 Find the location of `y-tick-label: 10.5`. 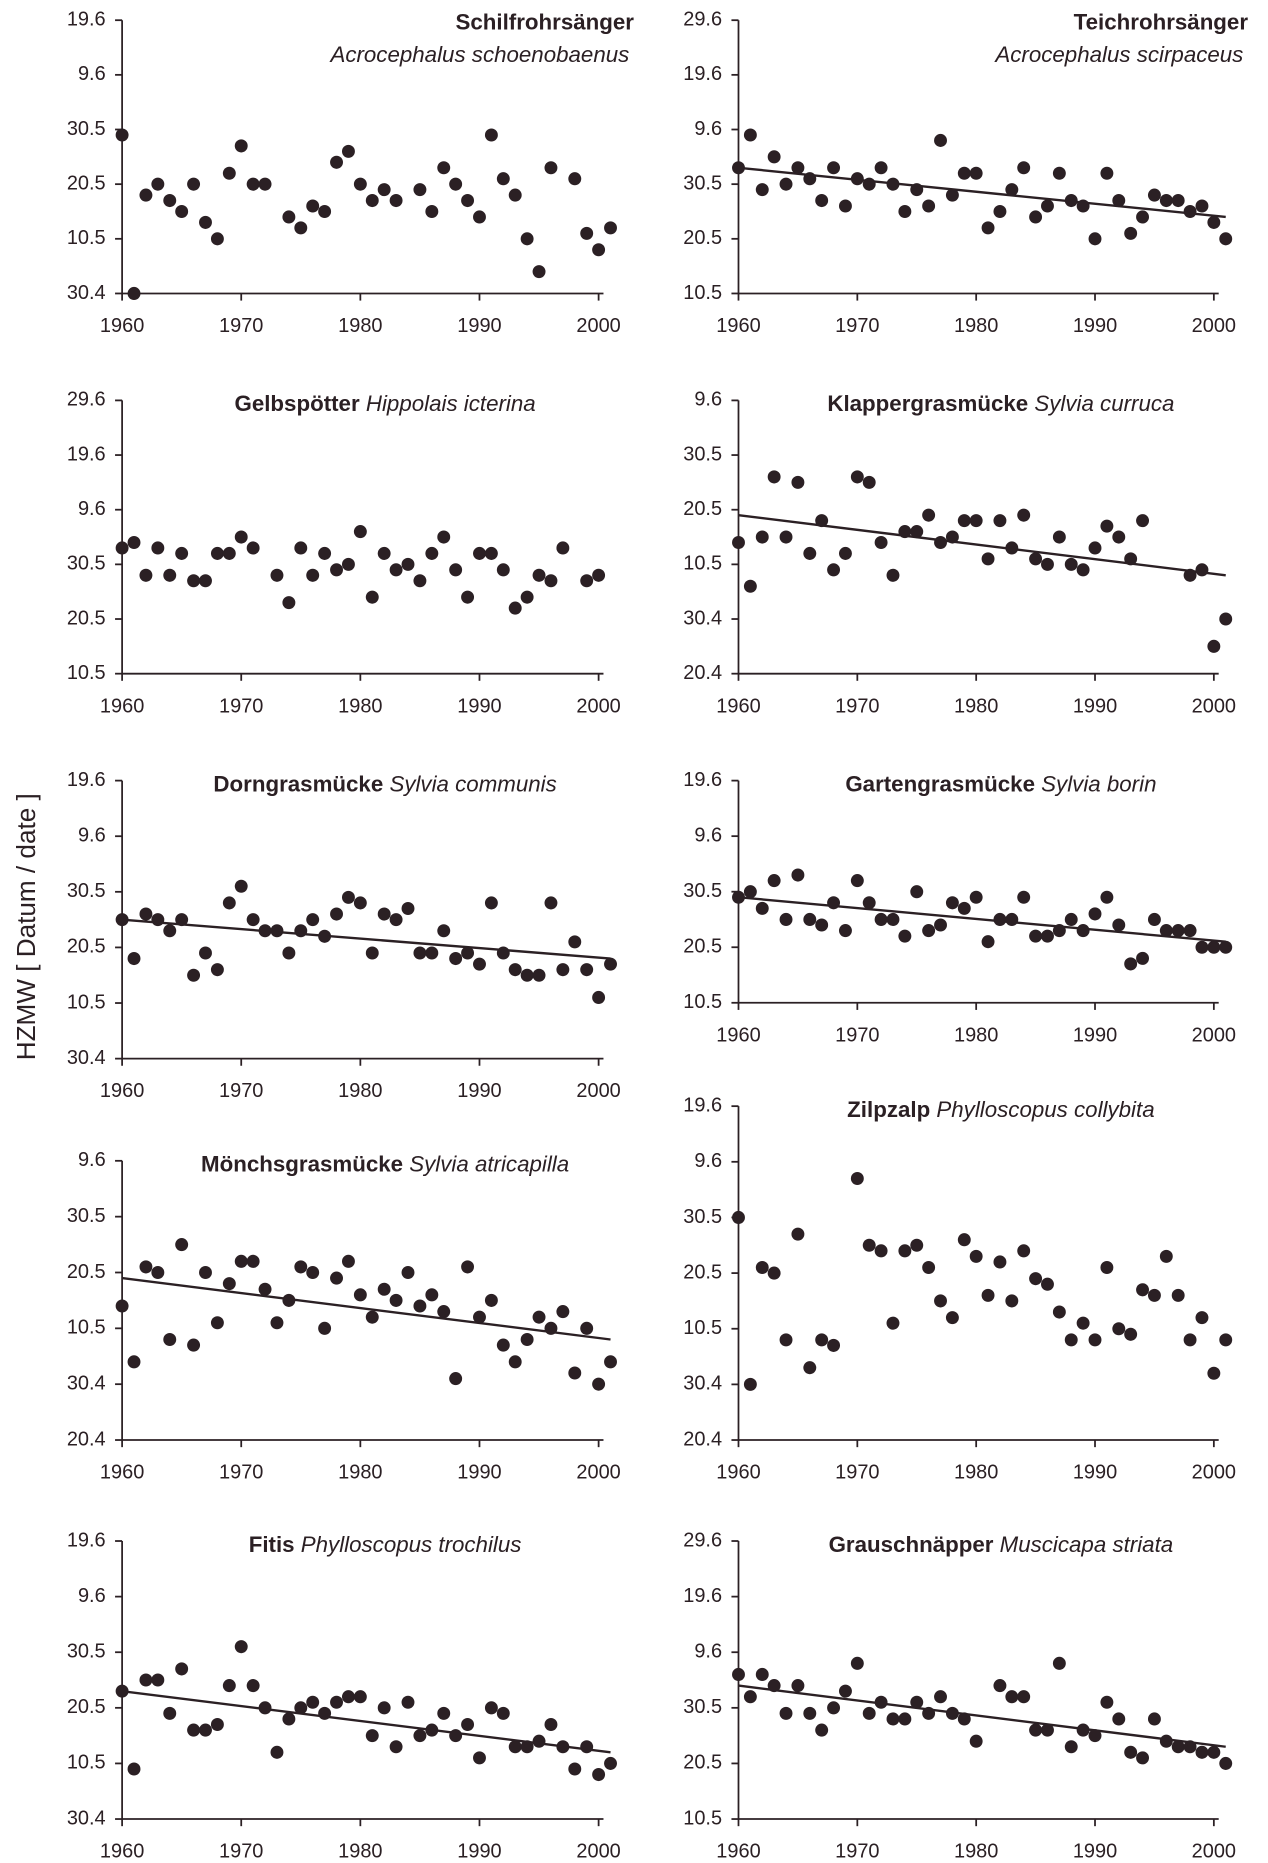

y-tick-label: 10.5 is located at coordinates (702, 564).